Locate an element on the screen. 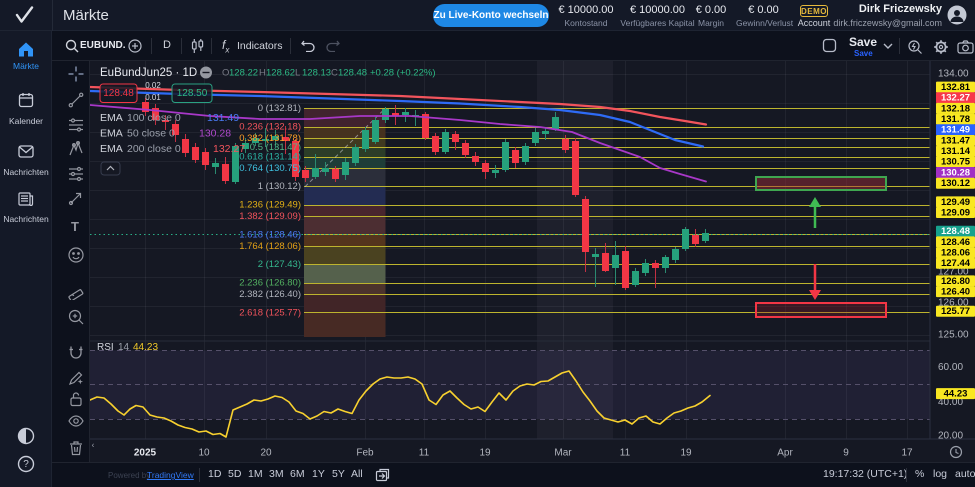  svg-text: 126.80 is located at coordinates (955, 281).